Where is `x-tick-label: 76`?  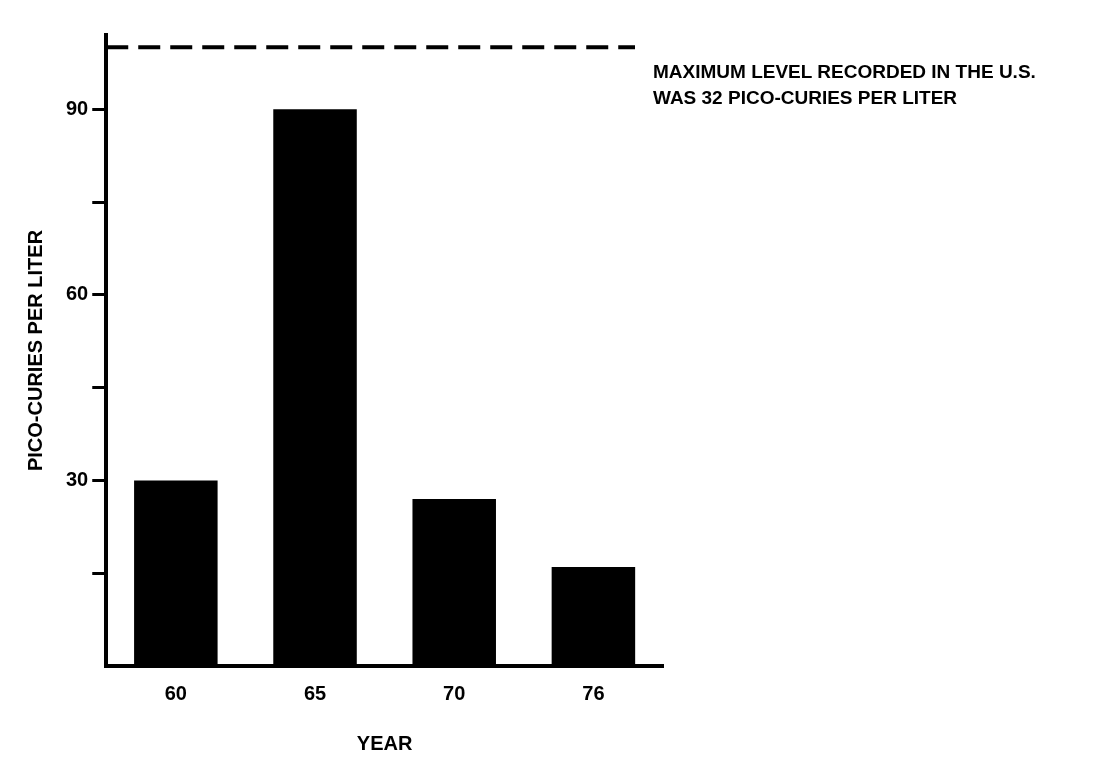 x-tick-label: 76 is located at coordinates (593, 692).